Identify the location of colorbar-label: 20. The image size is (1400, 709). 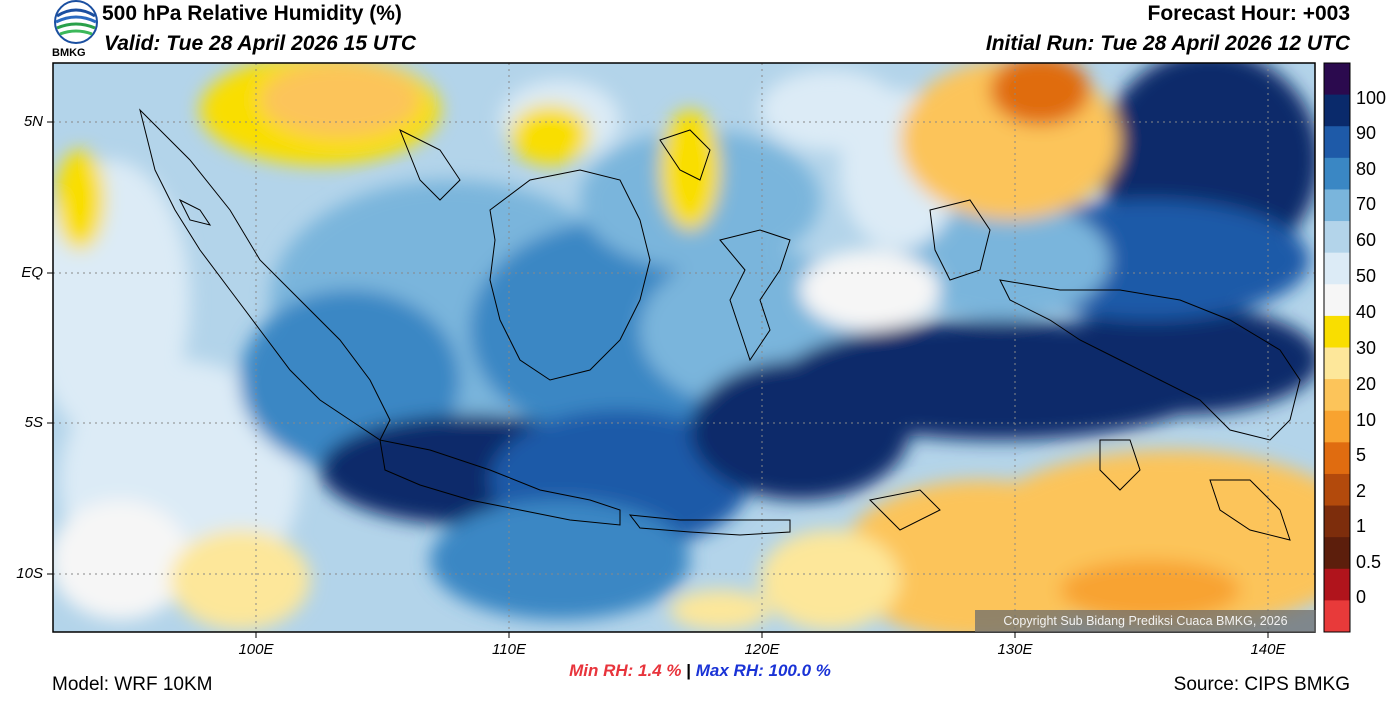
(1366, 384).